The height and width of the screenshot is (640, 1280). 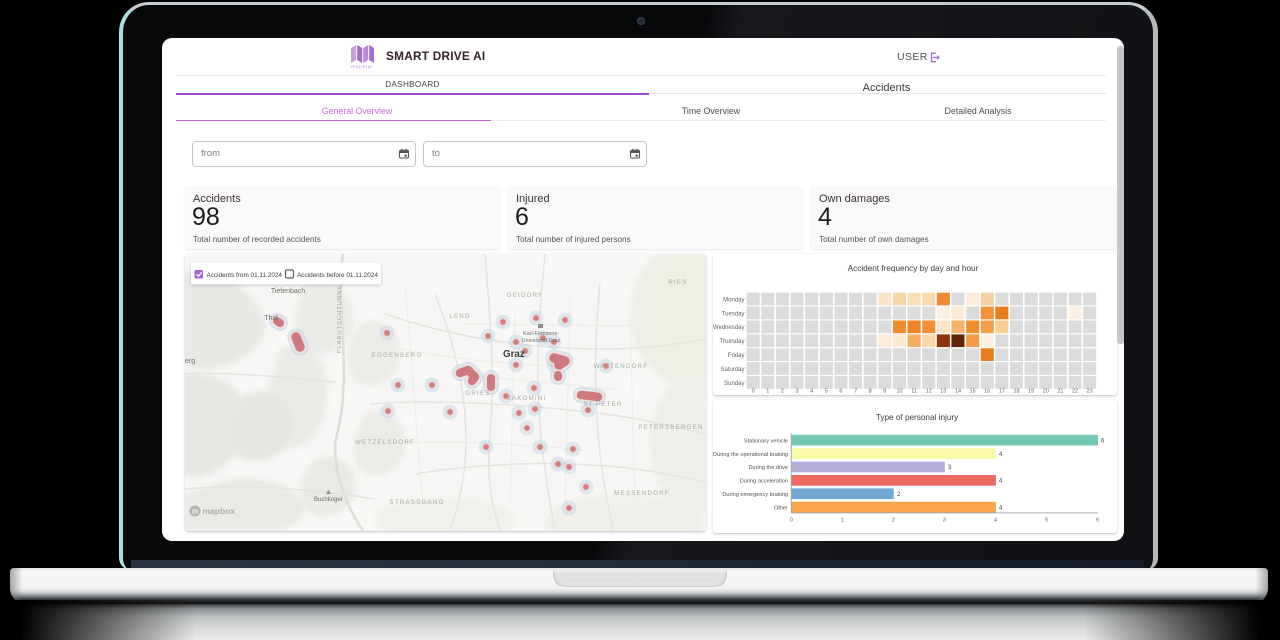 I want to click on svg-text: m, so click(x=195, y=512).